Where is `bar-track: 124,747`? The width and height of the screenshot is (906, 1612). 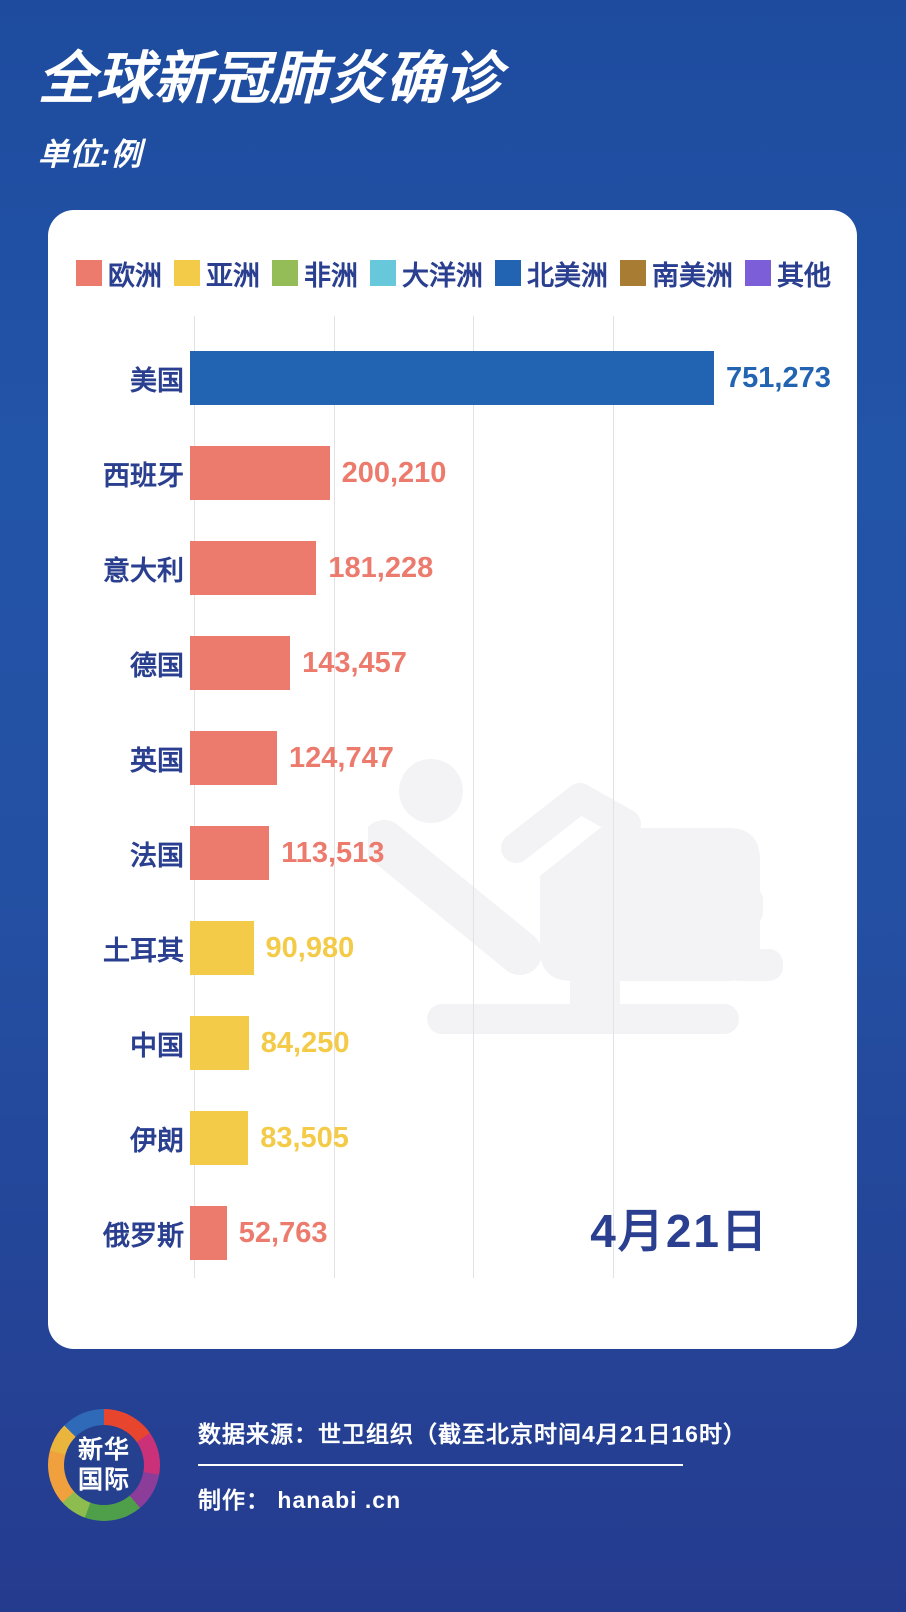 bar-track: 124,747 is located at coordinates (523, 758).